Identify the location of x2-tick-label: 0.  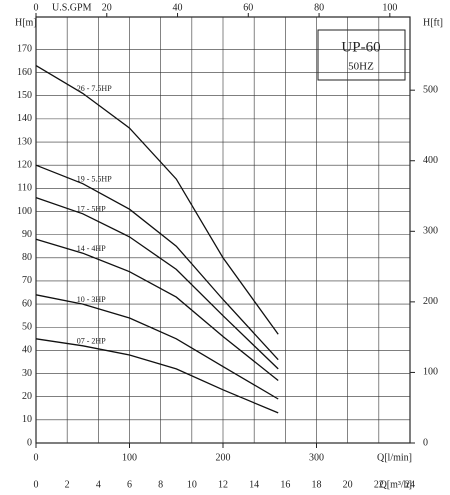
(36, 484).